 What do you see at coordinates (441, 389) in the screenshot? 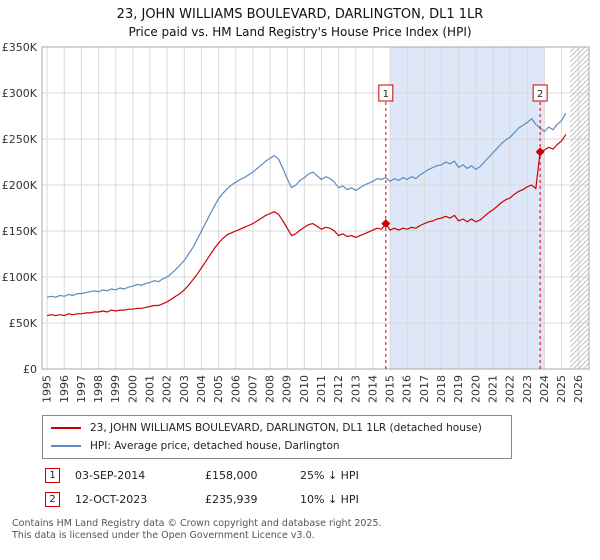
I see `x-axis-tick-label: 2018` at bounding box center [441, 389].